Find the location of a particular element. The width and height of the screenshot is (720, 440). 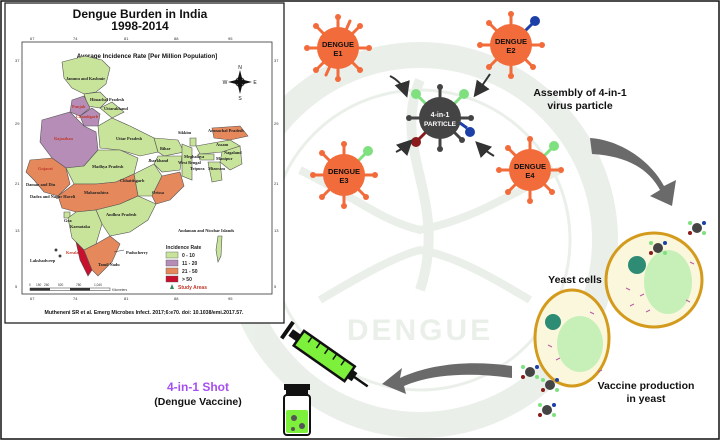

compass-e: E is located at coordinates (255, 83).